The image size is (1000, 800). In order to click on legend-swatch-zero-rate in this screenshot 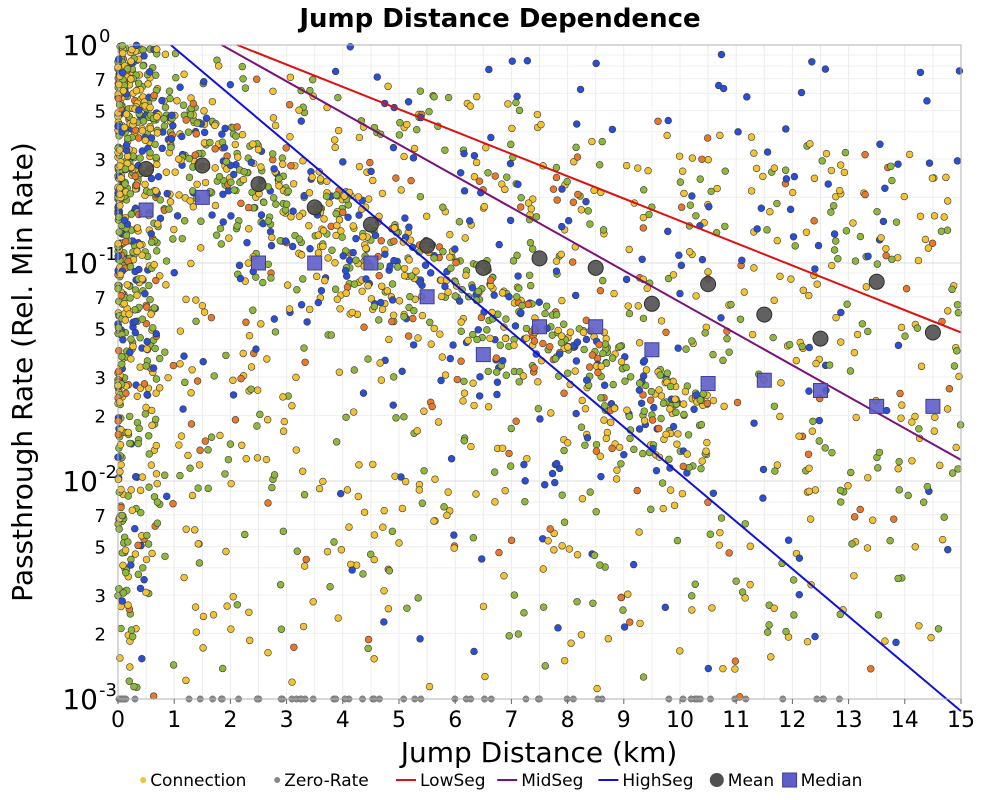, I will do `click(277, 780)`.